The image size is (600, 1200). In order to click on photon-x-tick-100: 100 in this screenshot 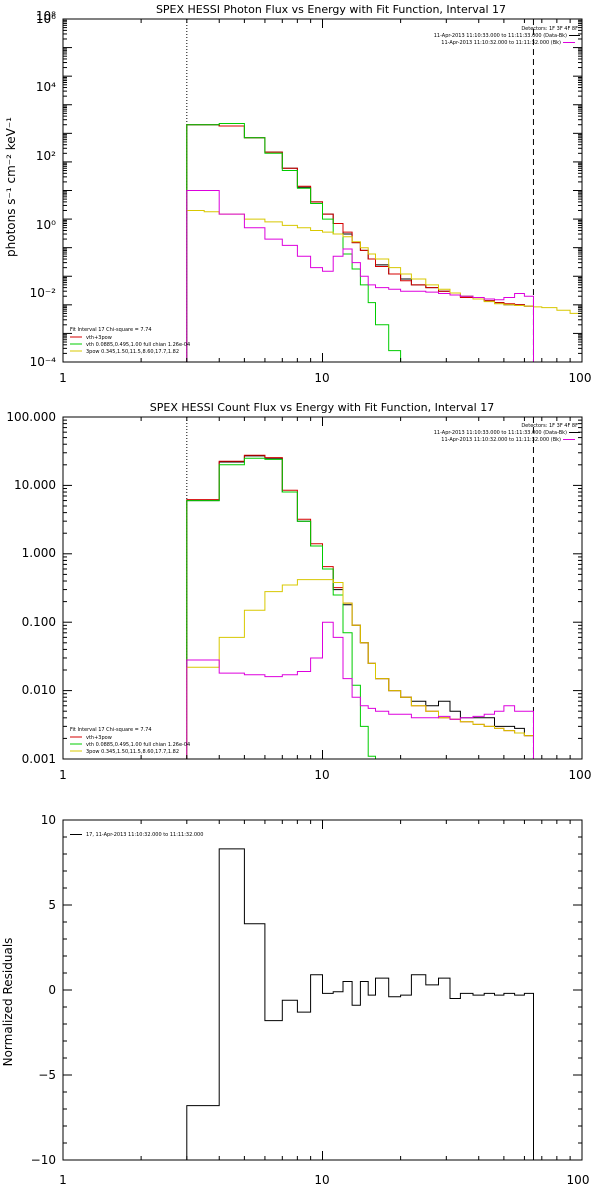, I will do `click(580, 378)`.